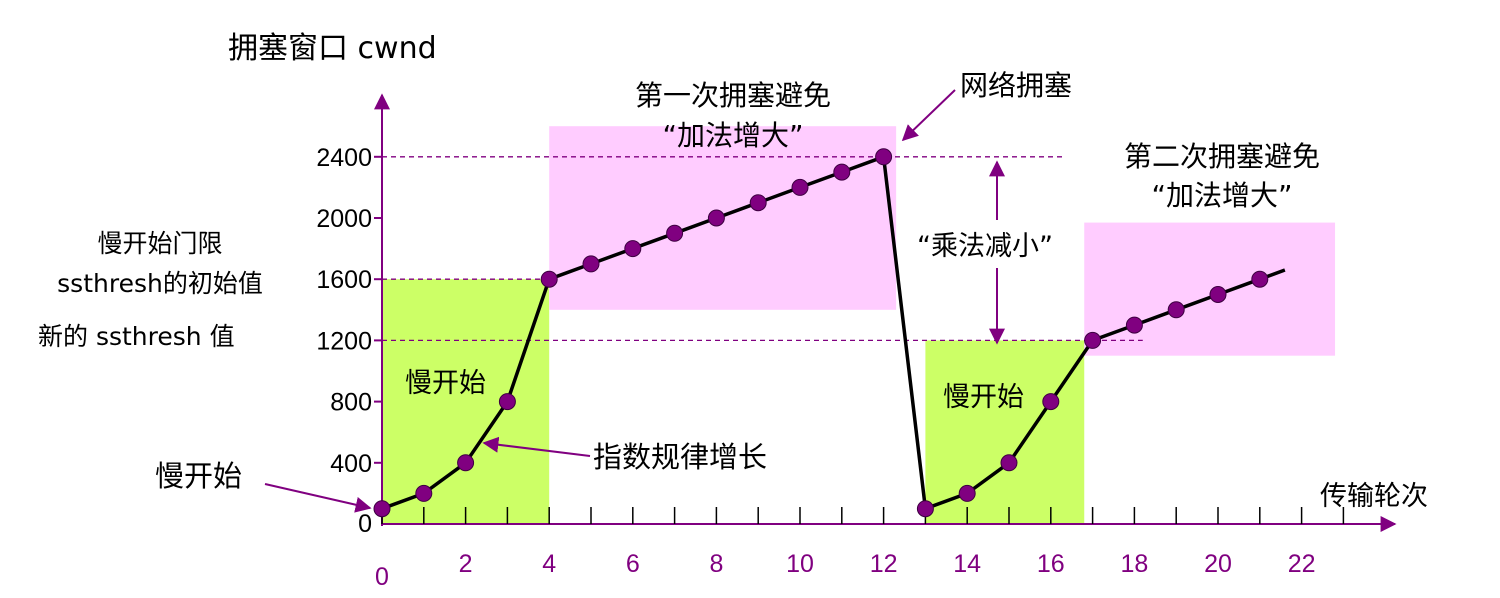 The image size is (1500, 598). What do you see at coordinates (344, 219) in the screenshot?
I see `y-tick-label-2000: 2000` at bounding box center [344, 219].